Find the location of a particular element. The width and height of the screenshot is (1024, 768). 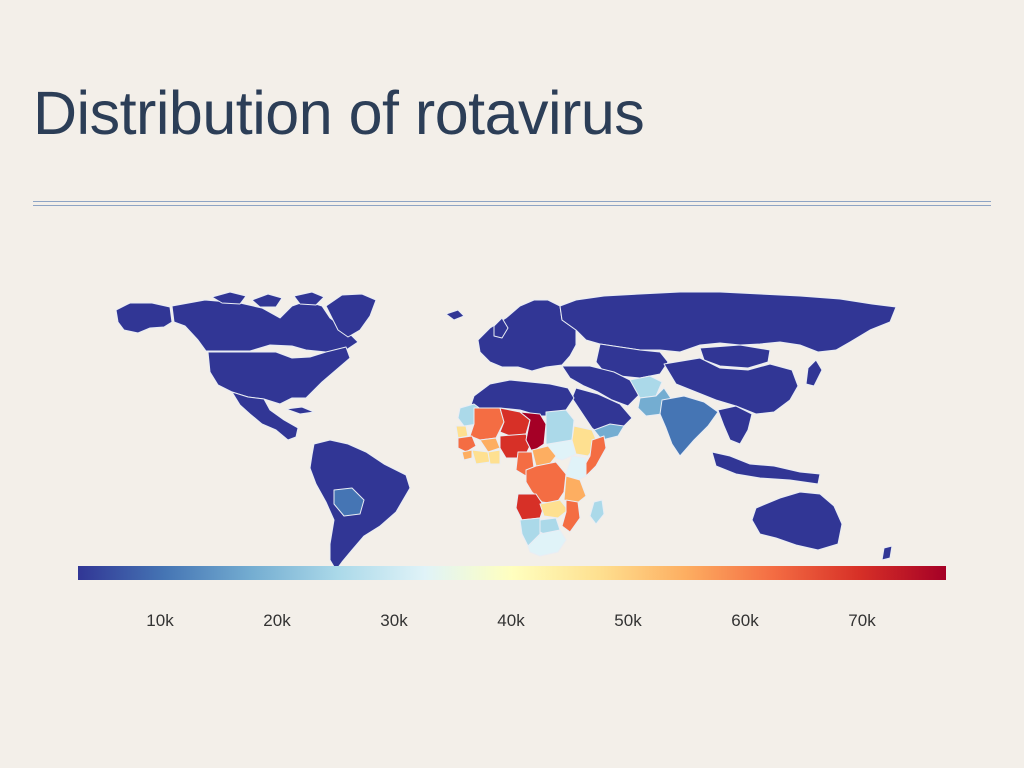

title-divider-top is located at coordinates (512, 201).